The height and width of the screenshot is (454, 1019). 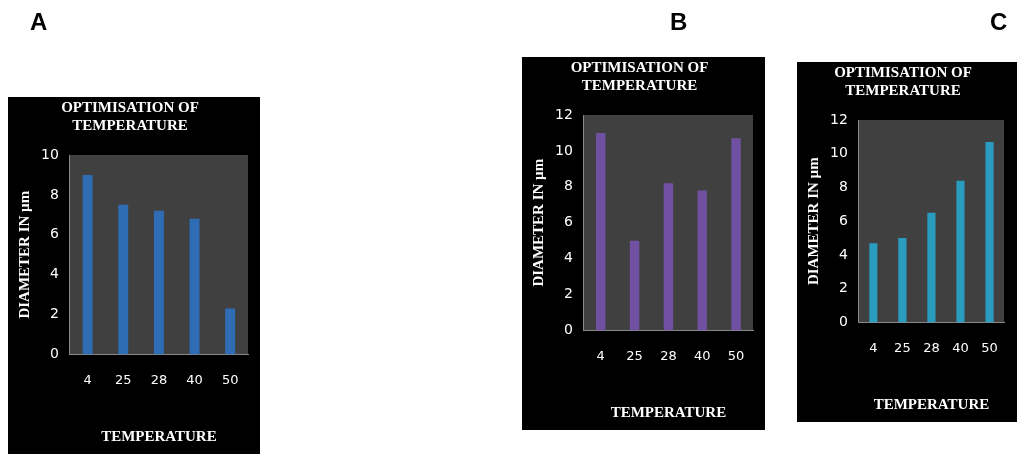 I want to click on text: C, so click(x=999, y=22).